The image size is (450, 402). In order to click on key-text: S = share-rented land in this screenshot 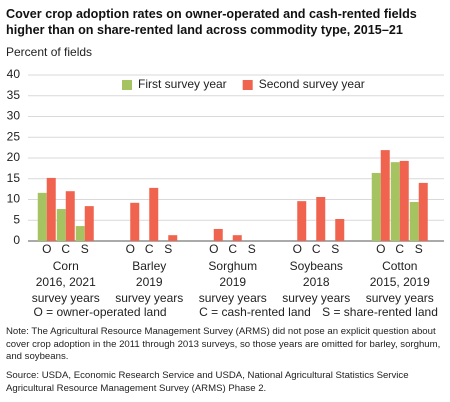, I will do `click(380, 312)`.